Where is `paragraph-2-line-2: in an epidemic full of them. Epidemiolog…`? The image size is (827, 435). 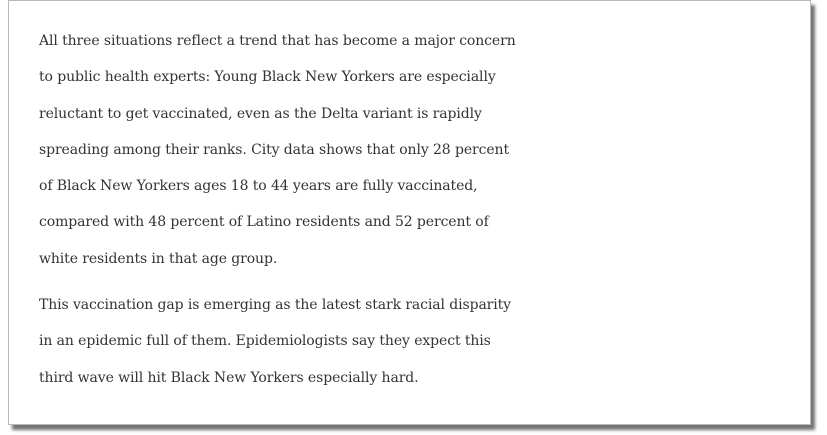 paragraph-2-line-2: in an epidemic full of them. Epidemiolog… is located at coordinates (265, 341).